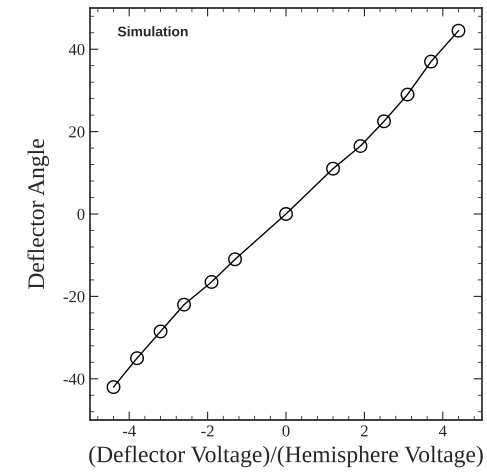  I want to click on x-tick-label: 2, so click(364, 430).